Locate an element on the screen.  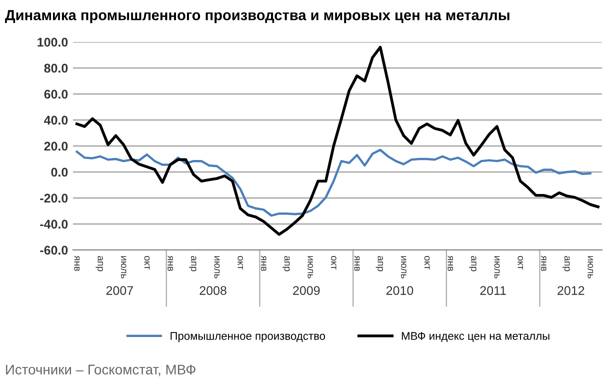
chart-title: Динамика промышленного производства и мировых цен на металлы is located at coordinates (257, 17).